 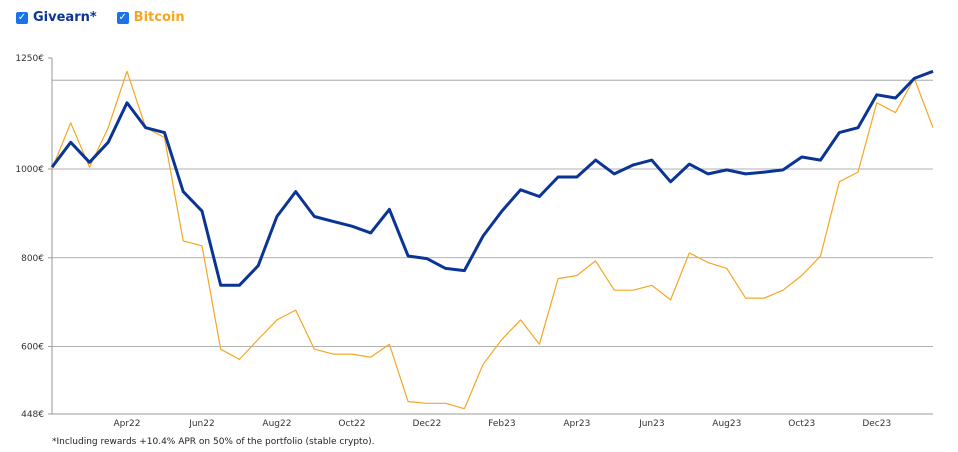 What do you see at coordinates (32, 415) in the screenshot?
I see `y-tick-label: 448€` at bounding box center [32, 415].